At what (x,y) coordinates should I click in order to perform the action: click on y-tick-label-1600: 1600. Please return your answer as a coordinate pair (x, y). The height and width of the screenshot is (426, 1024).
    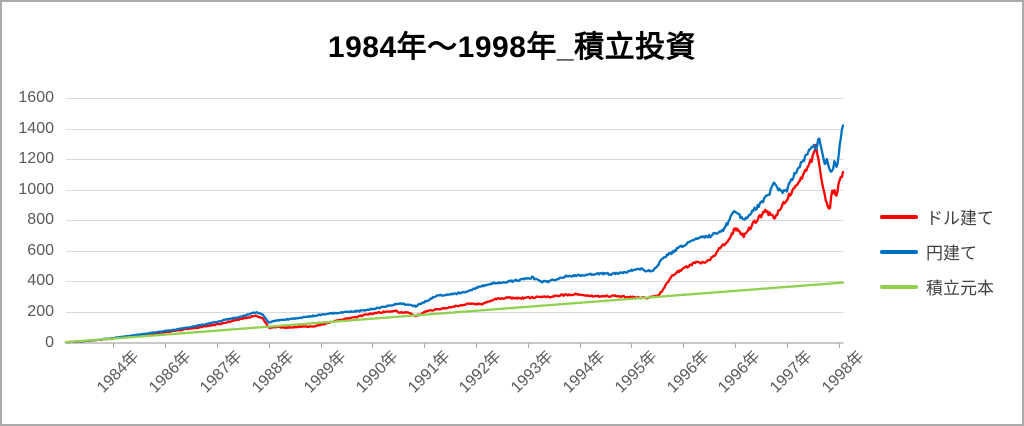
    Looking at the image, I should click on (36, 97).